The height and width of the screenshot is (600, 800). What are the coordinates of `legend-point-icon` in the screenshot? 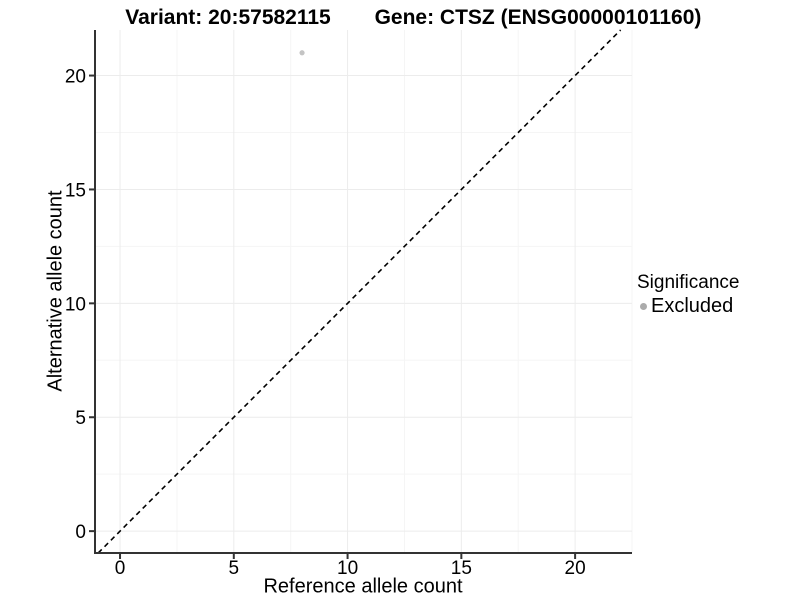 It's located at (643, 306).